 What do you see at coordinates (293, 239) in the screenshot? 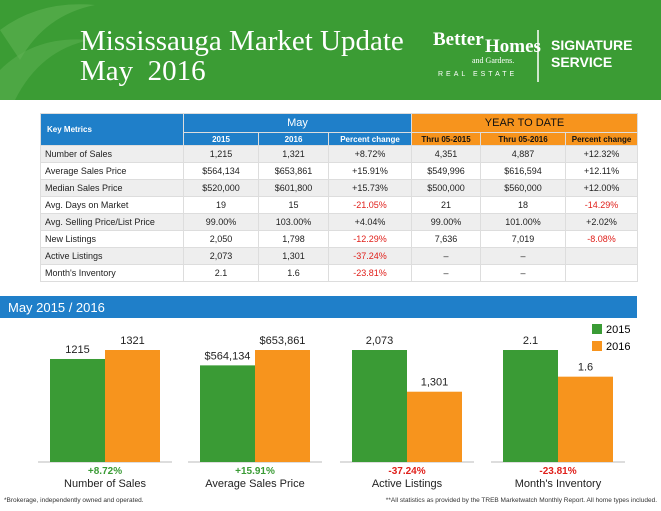
I see `cell: 1,798` at bounding box center [293, 239].